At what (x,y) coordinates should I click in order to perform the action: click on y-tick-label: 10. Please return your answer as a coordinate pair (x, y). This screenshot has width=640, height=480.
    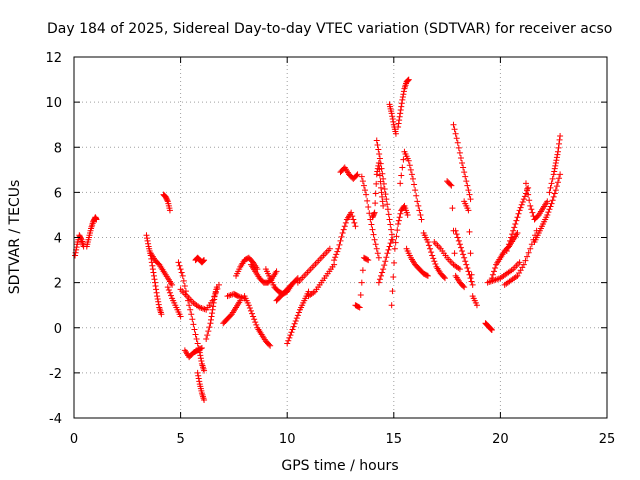
    Looking at the image, I should click on (53, 103).